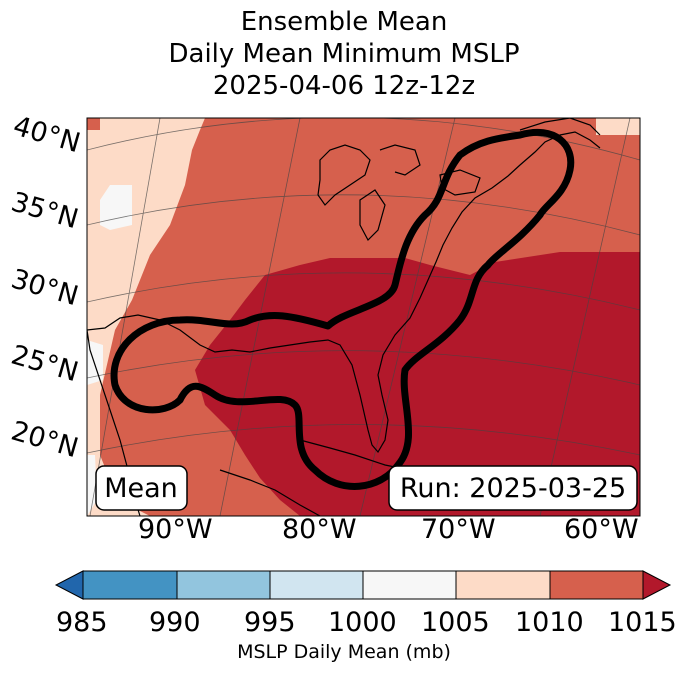 Image resolution: width=688 pixels, height=674 pixels. What do you see at coordinates (344, 86) in the screenshot?
I see `title-line-3: 2025-04-06 12z-12z` at bounding box center [344, 86].